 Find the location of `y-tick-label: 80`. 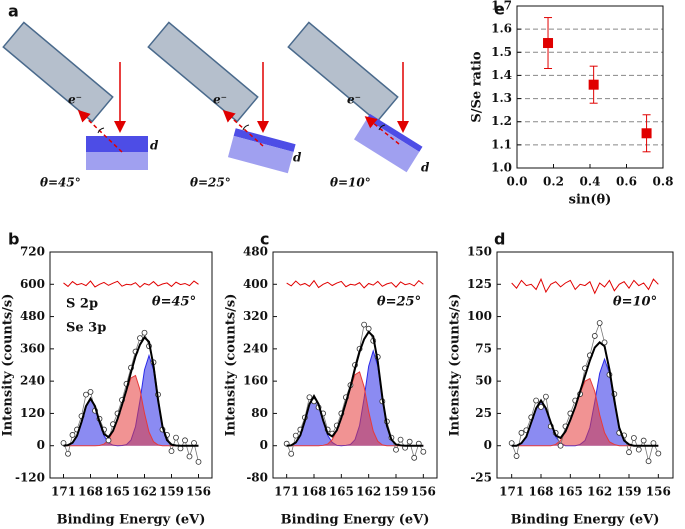

y-tick-label: 80 is located at coordinates (259, 413).